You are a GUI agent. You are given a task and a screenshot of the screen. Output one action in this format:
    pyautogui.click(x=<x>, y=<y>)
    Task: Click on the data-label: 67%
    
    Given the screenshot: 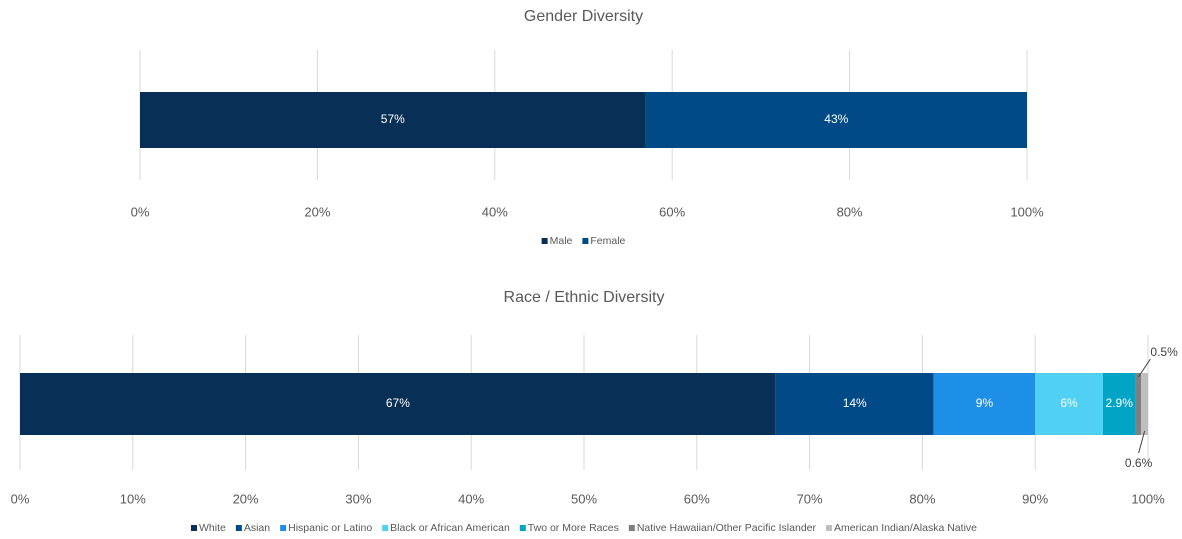 What is the action you would take?
    pyautogui.click(x=398, y=403)
    